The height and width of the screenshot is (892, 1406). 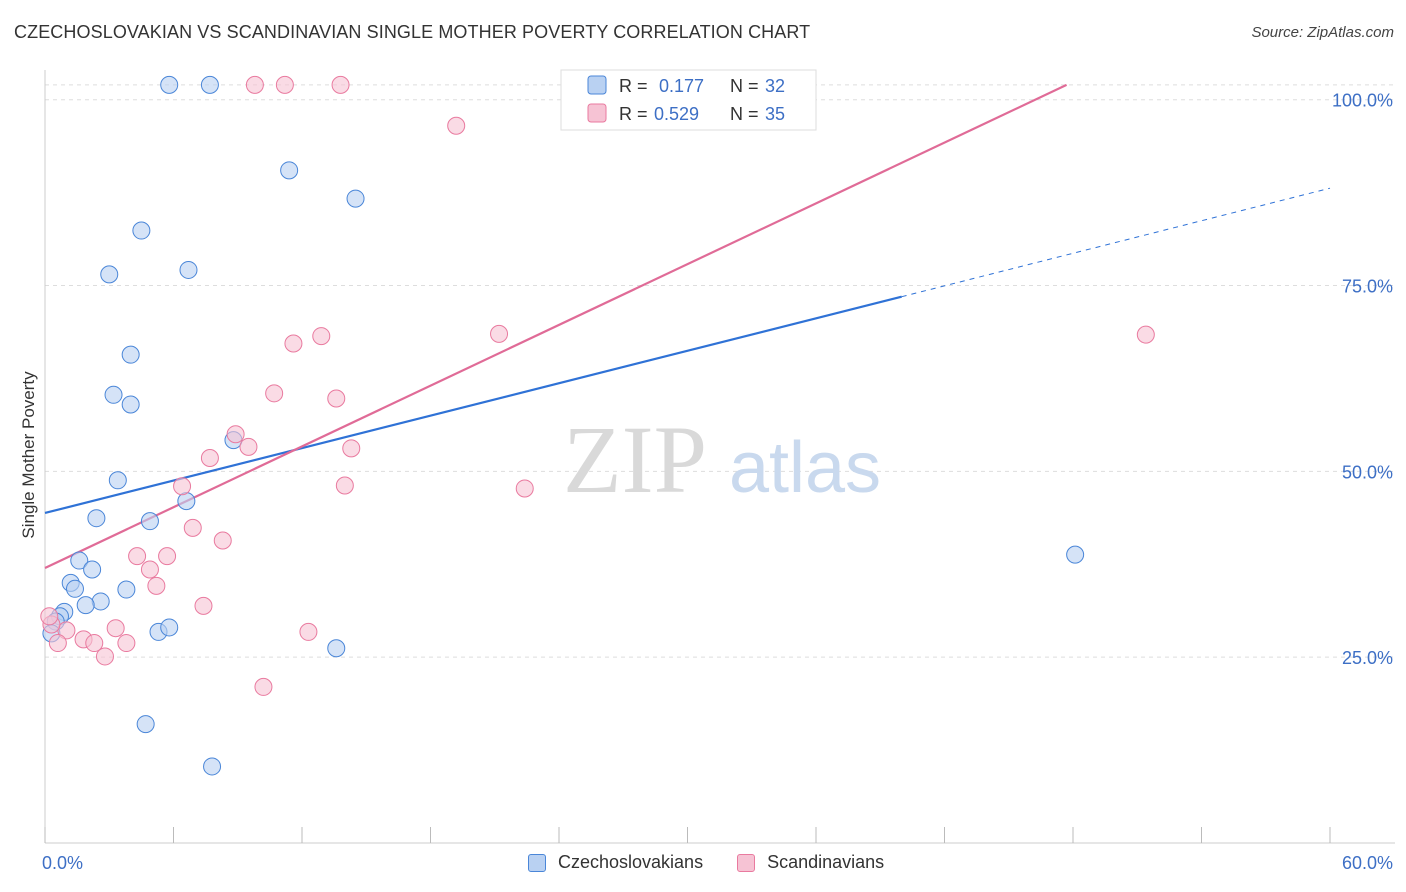 I want to click on legend-item-czechoslovakians: Czechoslovakians, so click(x=615, y=862).